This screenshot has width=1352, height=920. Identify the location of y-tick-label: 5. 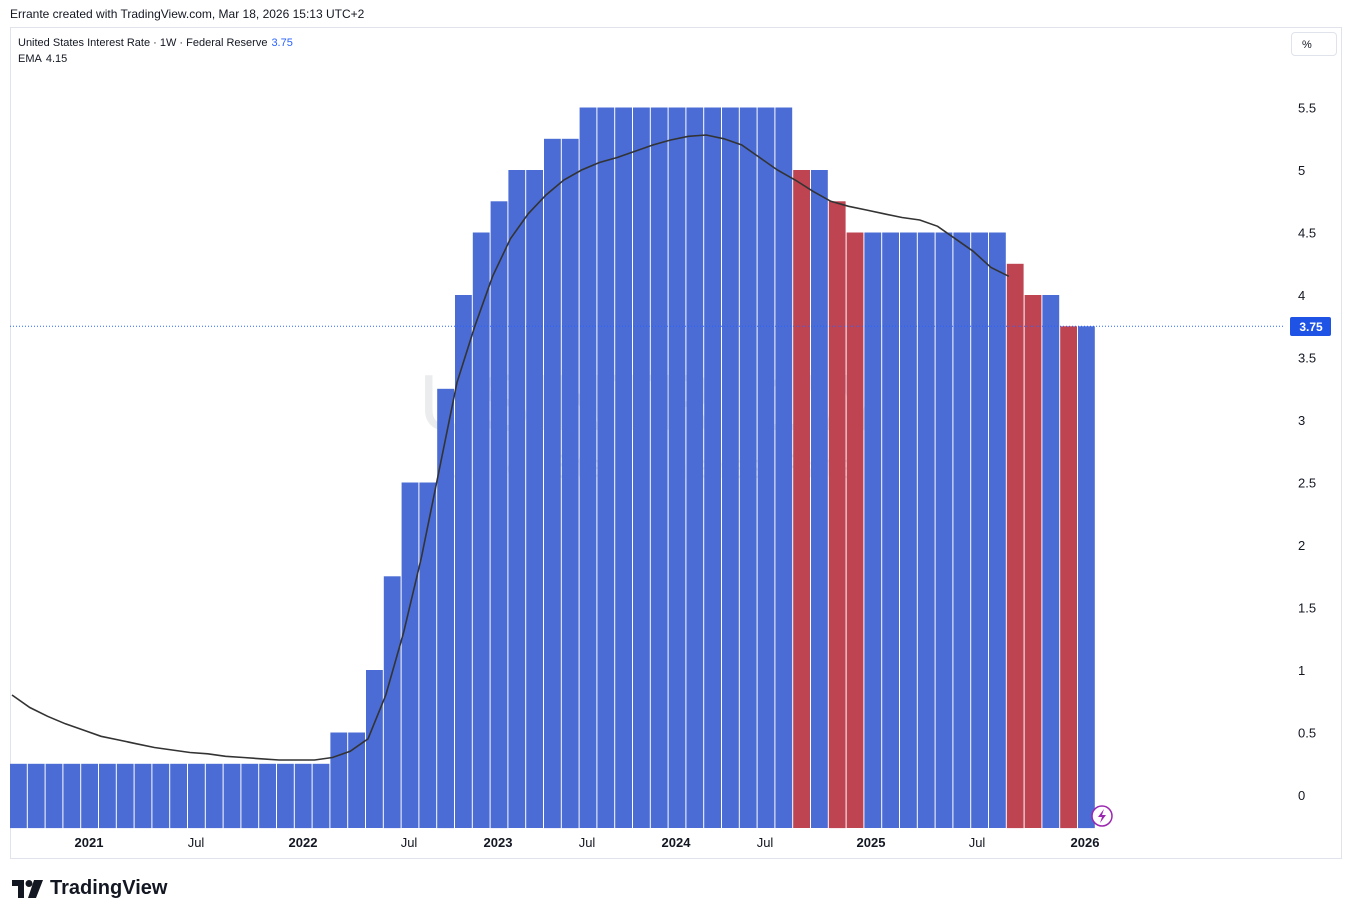
(1301, 170).